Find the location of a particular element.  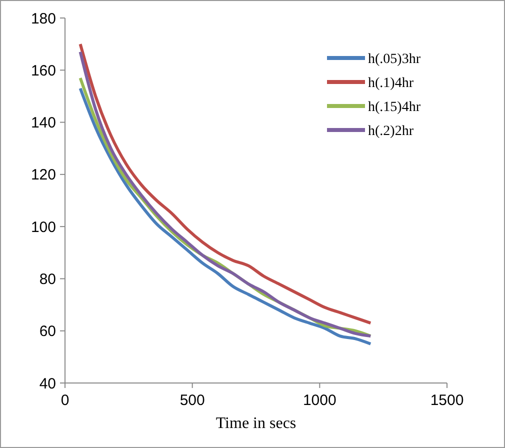

y-tick-label: 100 is located at coordinates (43, 227).